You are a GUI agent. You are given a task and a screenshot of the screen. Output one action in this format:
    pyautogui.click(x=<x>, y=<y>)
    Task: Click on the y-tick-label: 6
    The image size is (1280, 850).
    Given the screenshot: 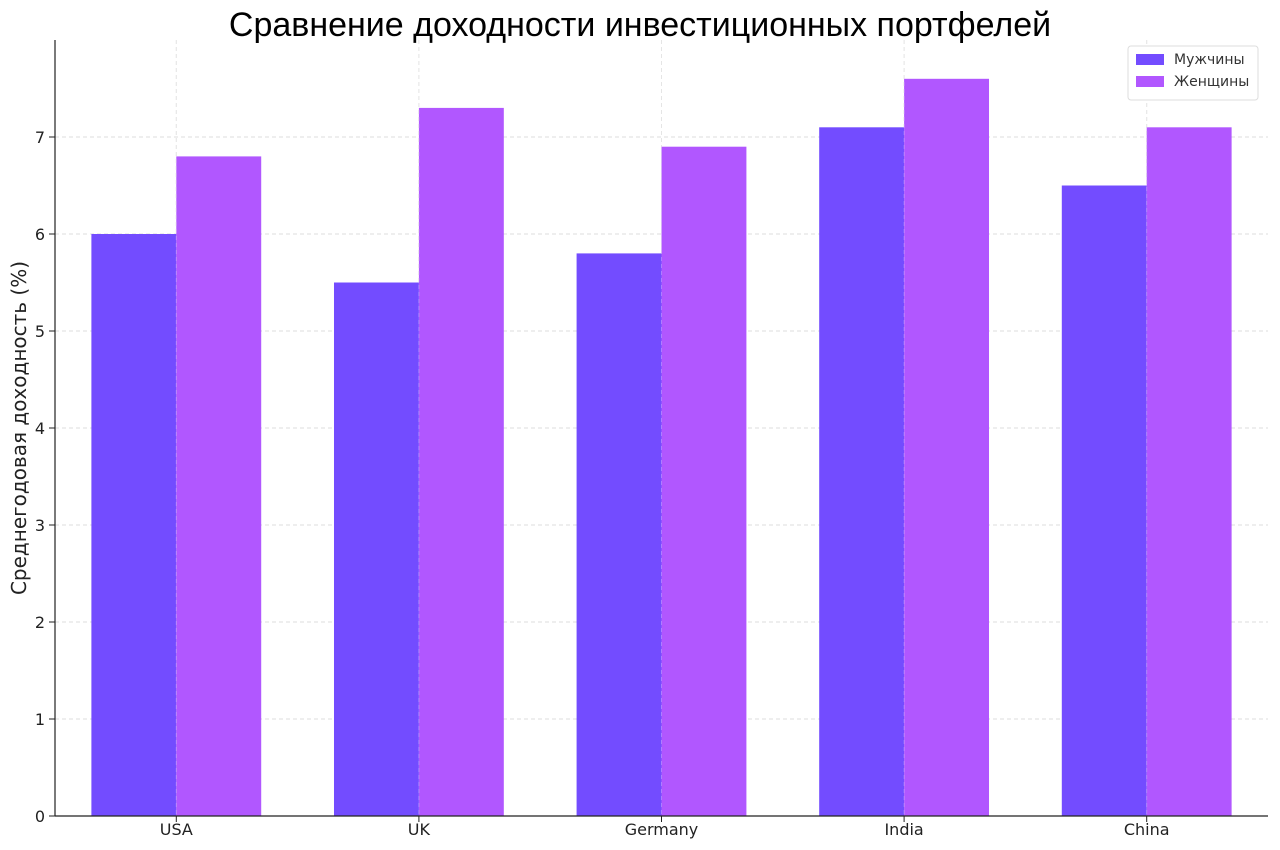 What is the action you would take?
    pyautogui.click(x=40, y=234)
    